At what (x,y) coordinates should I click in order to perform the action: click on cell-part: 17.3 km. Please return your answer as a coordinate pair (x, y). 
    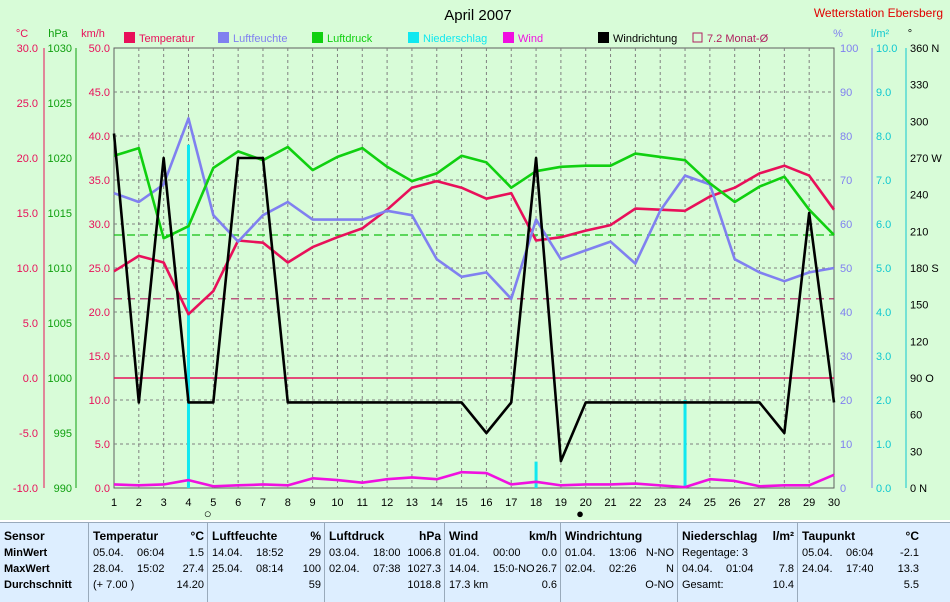
    Looking at the image, I should click on (469, 585).